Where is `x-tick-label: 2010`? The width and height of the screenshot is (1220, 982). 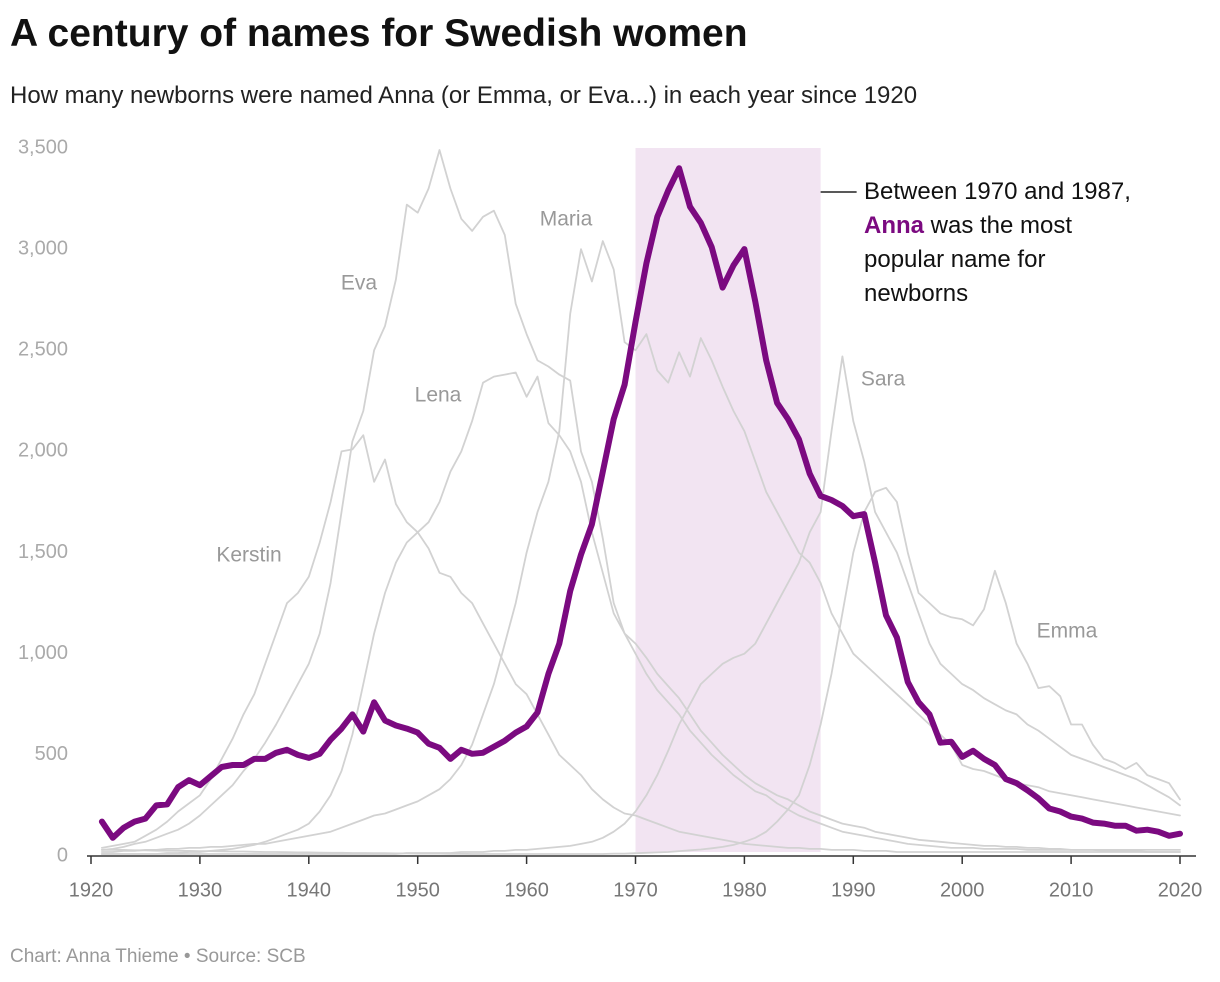
x-tick-label: 2010 is located at coordinates (1071, 890).